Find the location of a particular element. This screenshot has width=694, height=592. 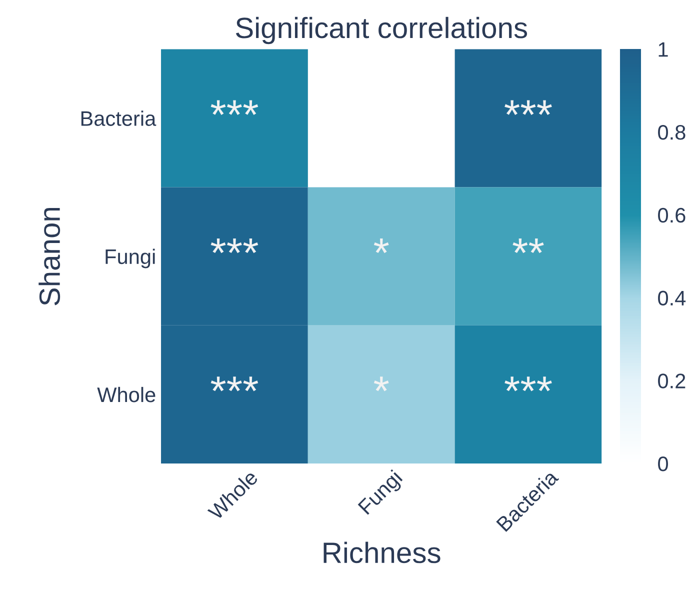

color-bar-label: 0.2 is located at coordinates (672, 381).